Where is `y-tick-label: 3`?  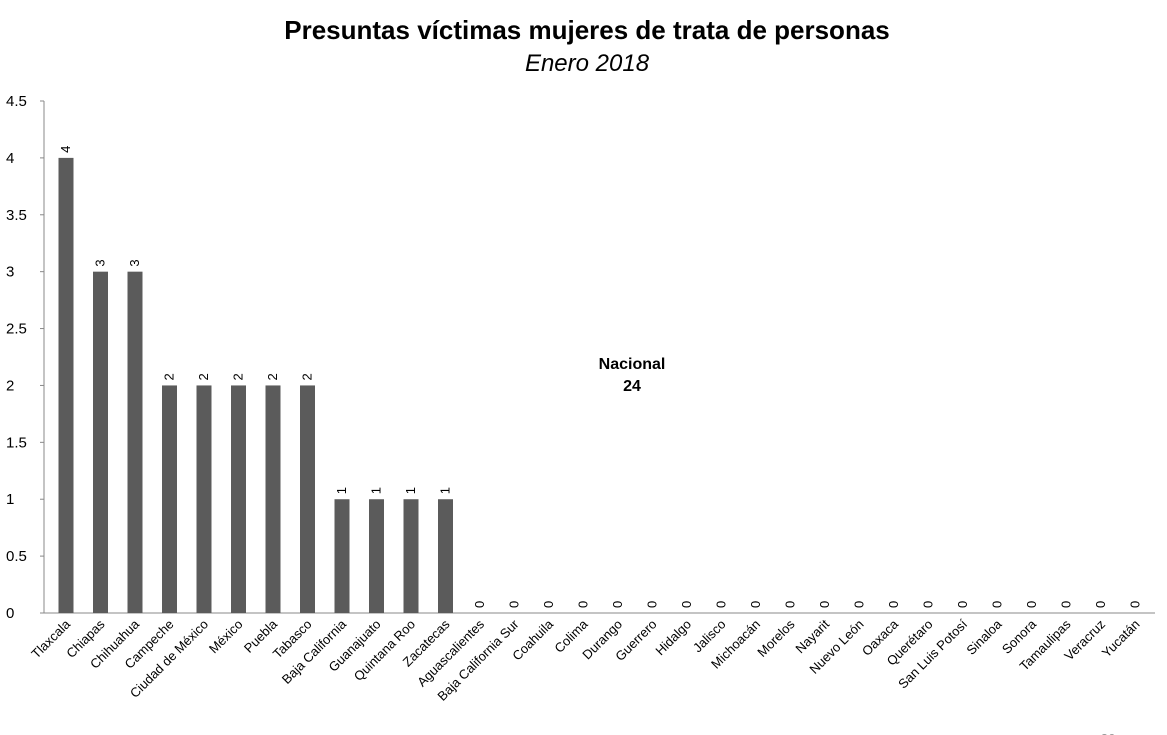 y-tick-label: 3 is located at coordinates (10, 272).